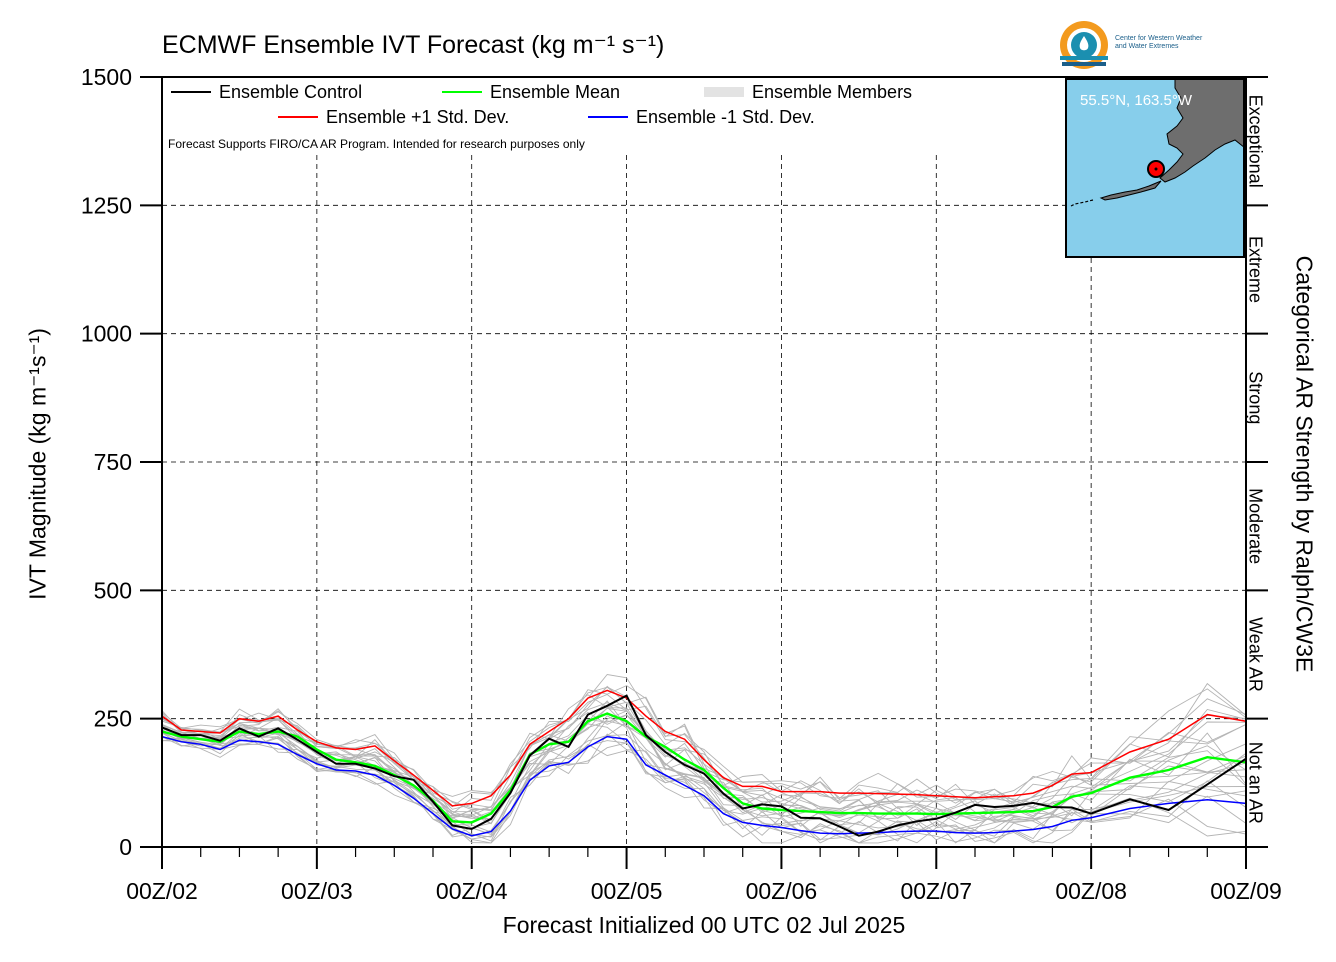 Image resolution: width=1336 pixels, height=962 pixels. I want to click on series-ensemble-control, so click(704, 765).